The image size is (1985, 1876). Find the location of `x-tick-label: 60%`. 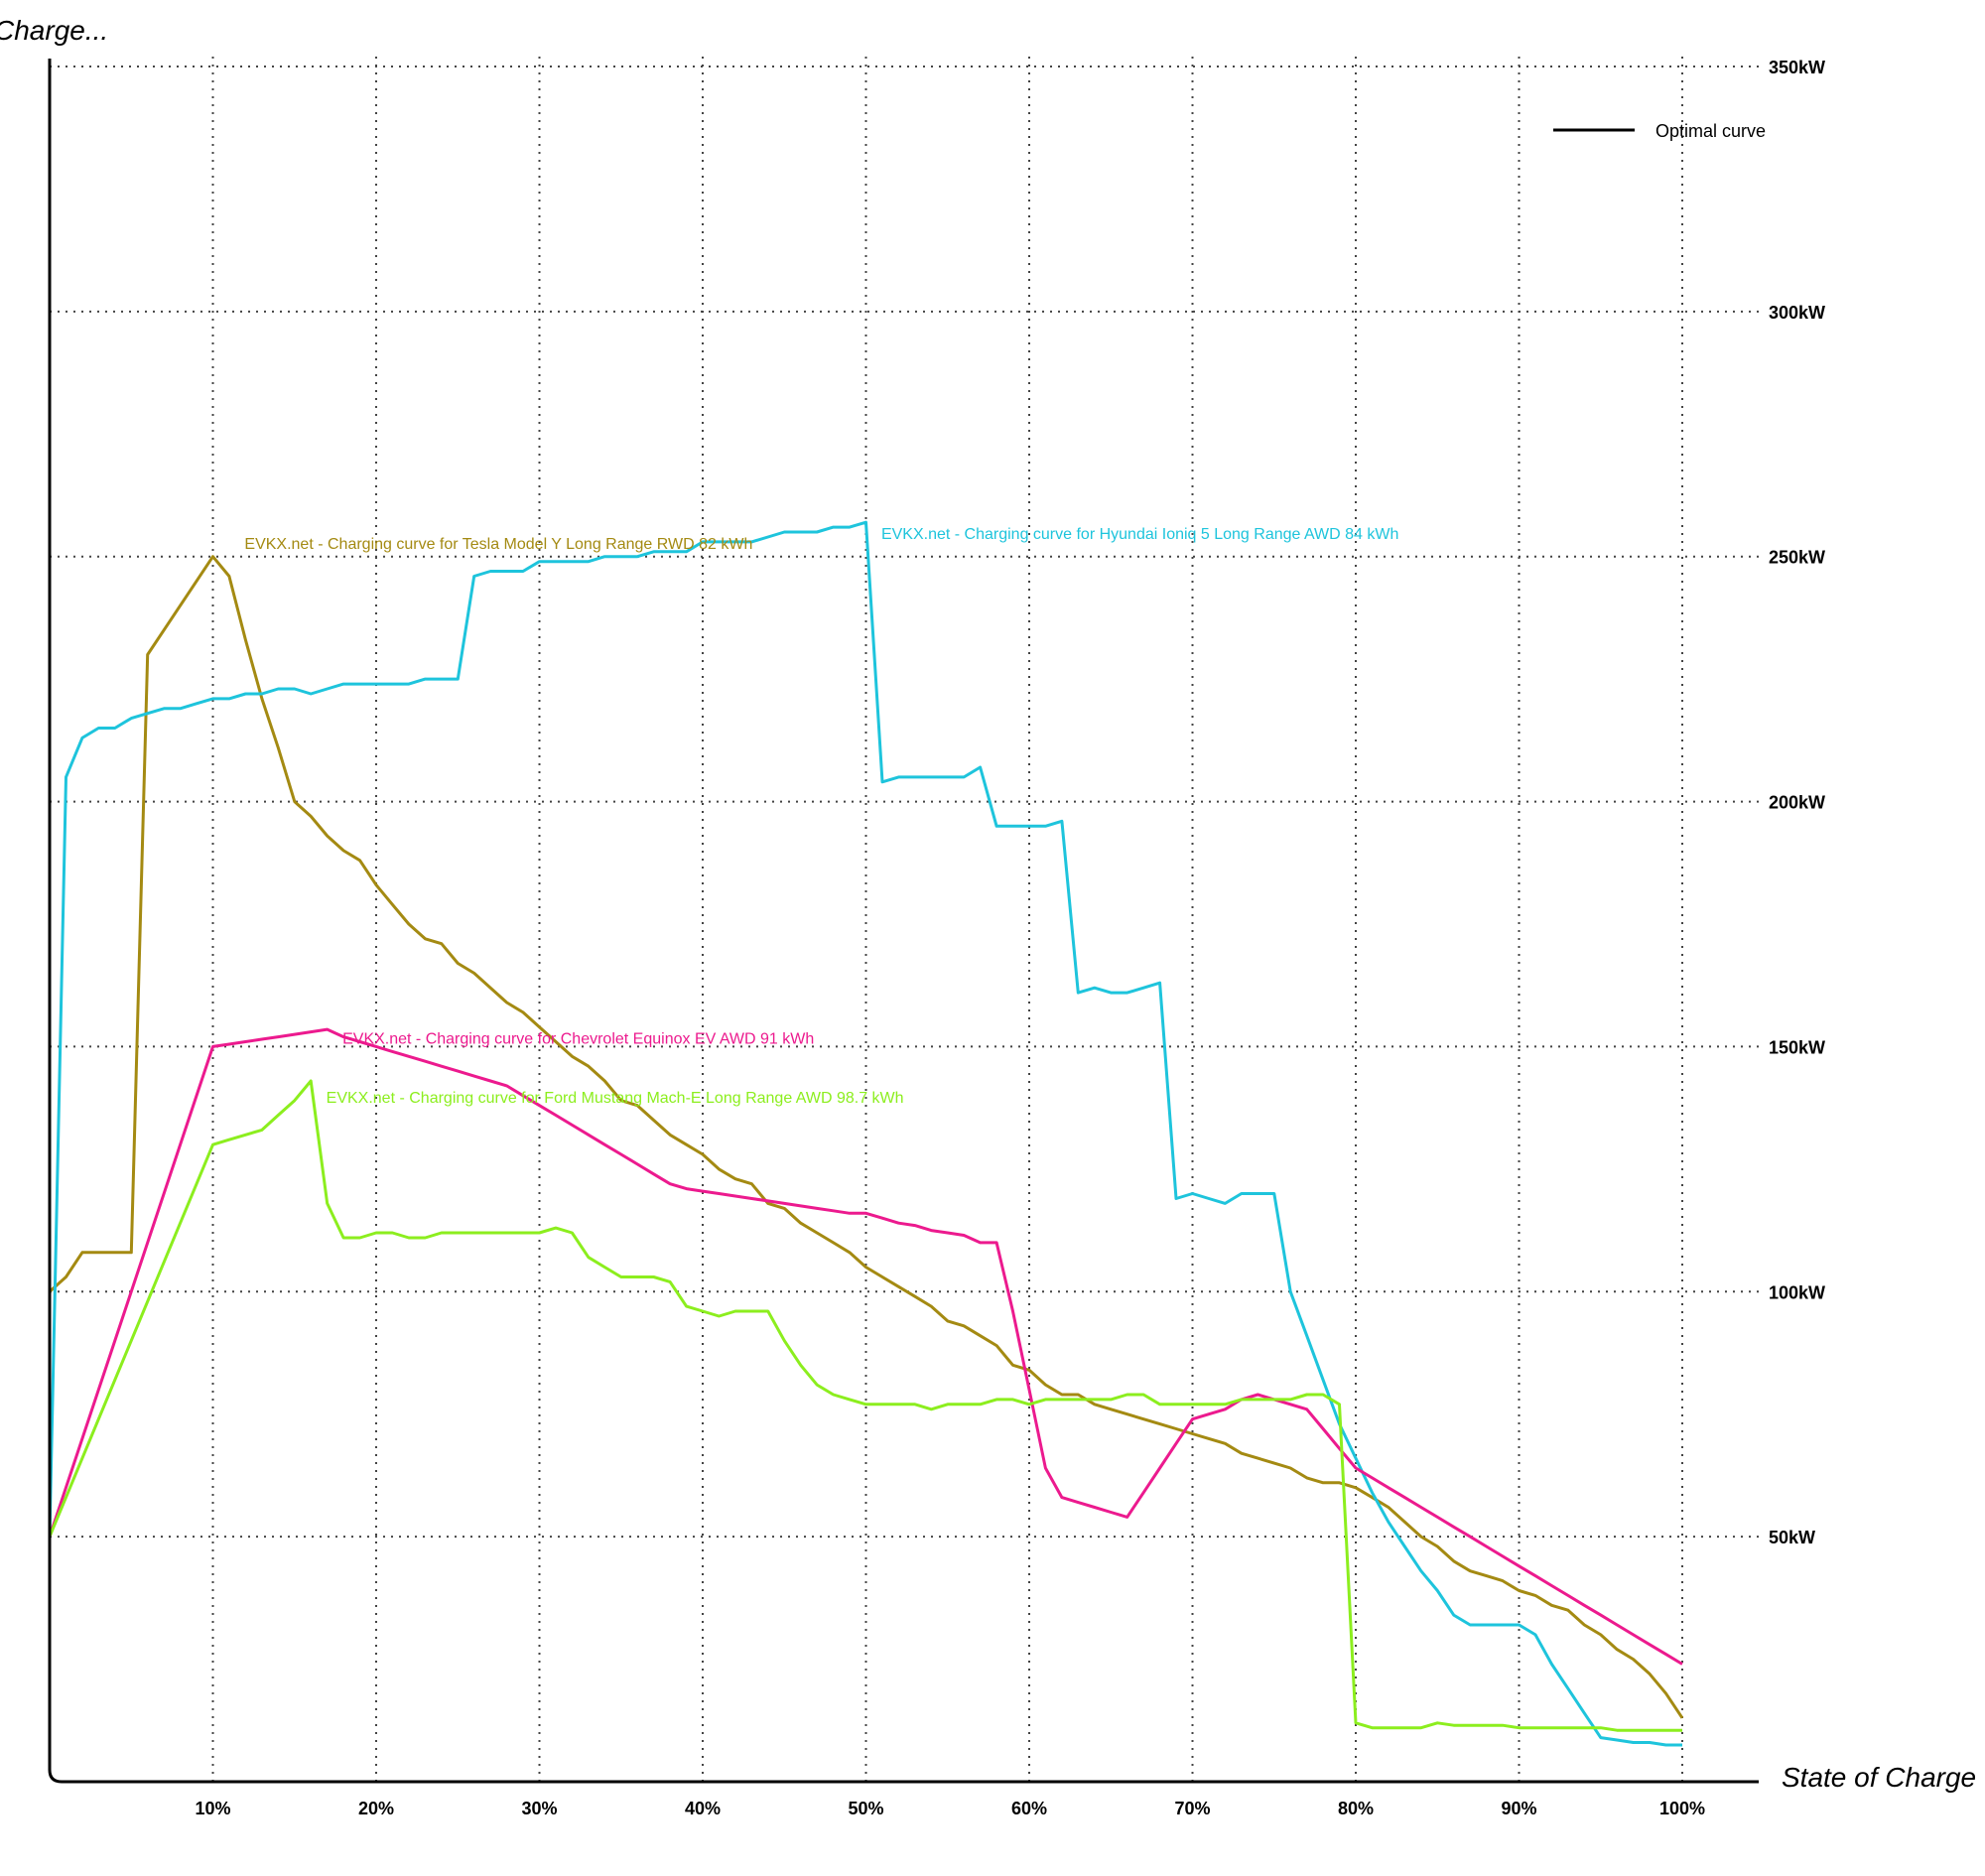

x-tick-label: 60% is located at coordinates (1029, 1808).